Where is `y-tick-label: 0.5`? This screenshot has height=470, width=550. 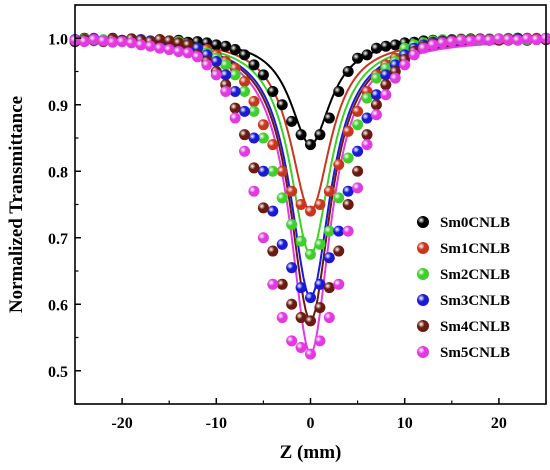 y-tick-label: 0.5 is located at coordinates (58, 372).